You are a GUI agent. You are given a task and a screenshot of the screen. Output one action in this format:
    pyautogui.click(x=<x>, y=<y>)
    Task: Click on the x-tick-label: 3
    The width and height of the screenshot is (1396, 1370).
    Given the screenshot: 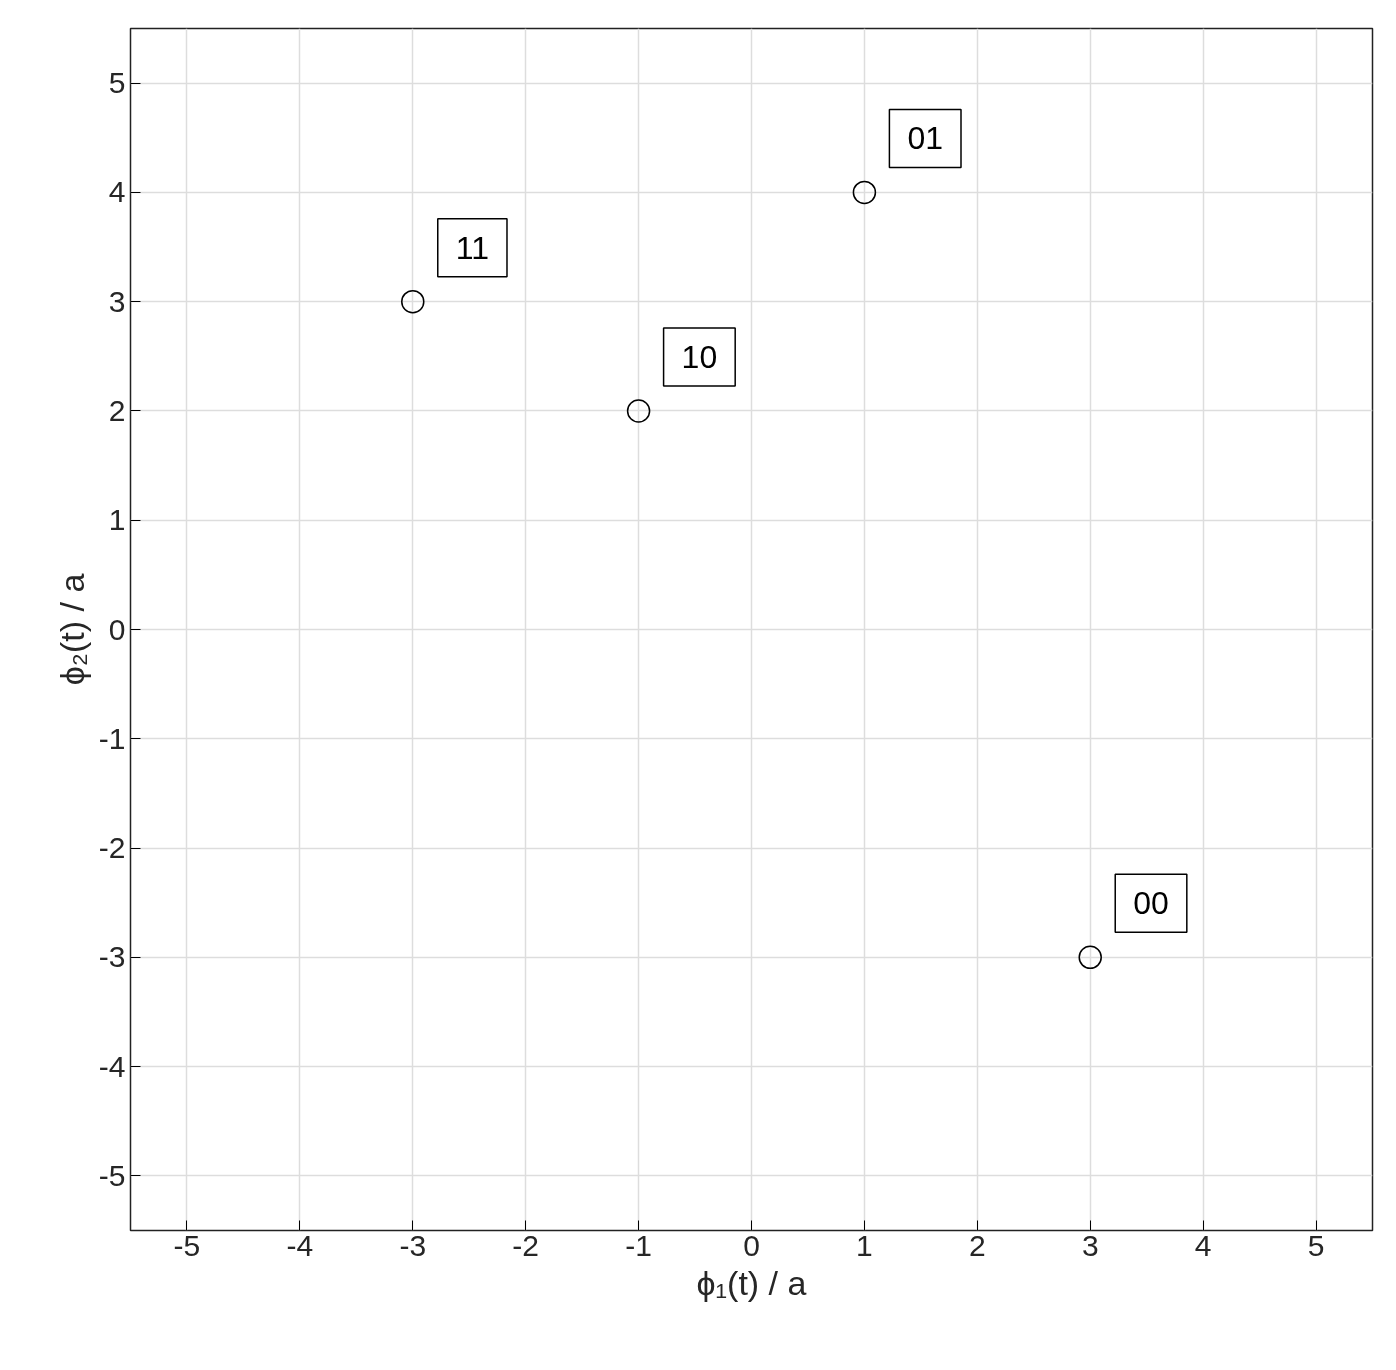 What is the action you would take?
    pyautogui.click(x=1090, y=1245)
    